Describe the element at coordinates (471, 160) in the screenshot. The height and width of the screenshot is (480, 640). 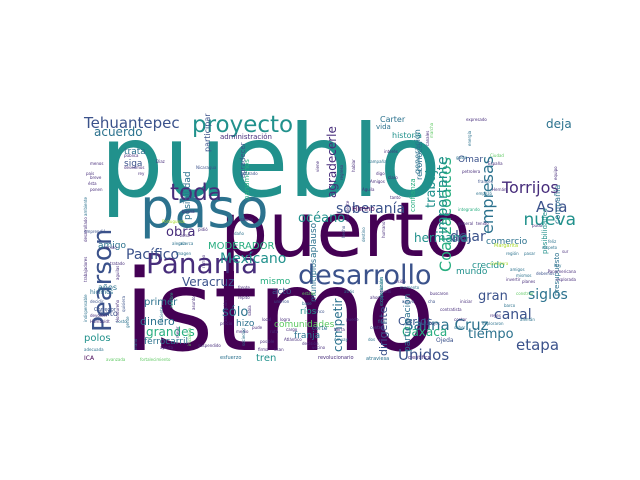
I see `word-omar: Omar` at that location.